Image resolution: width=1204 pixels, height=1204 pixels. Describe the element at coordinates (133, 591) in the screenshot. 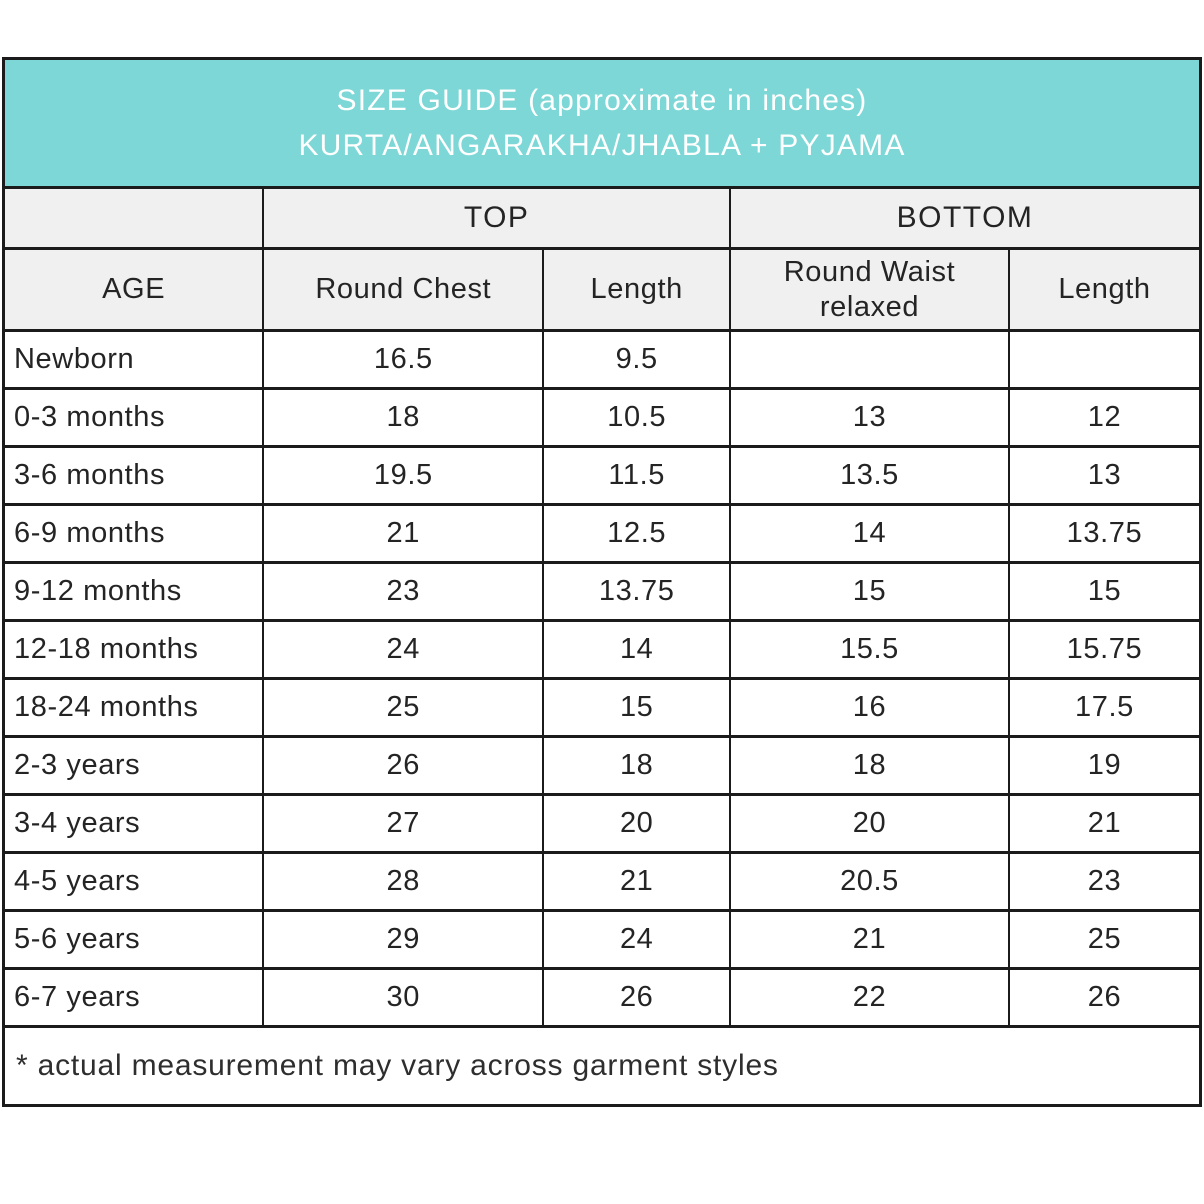

I see `age-cell: 9-12 months` at that location.